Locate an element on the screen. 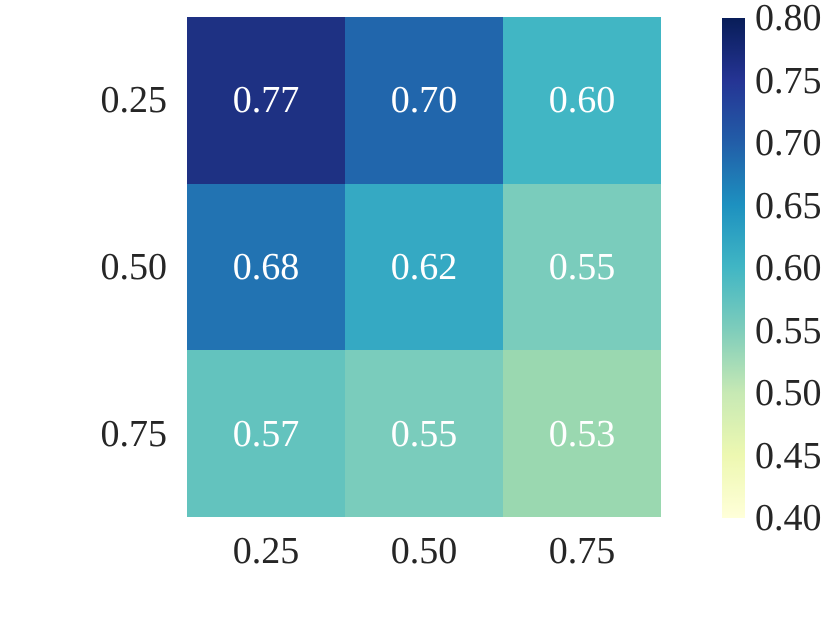 The image size is (830, 623). heatmap-cell-r1c0: 0.68 is located at coordinates (266, 267).